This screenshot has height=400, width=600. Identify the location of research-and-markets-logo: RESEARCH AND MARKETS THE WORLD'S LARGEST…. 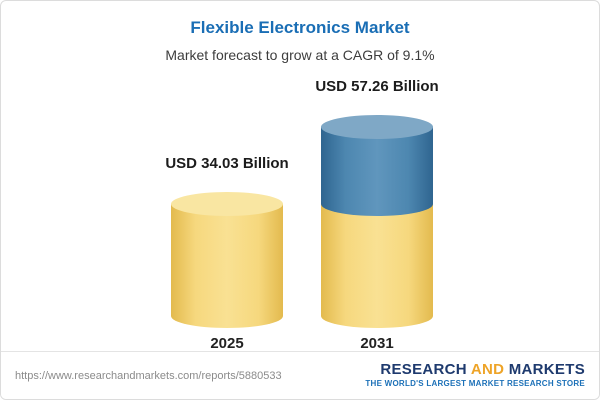
(475, 374).